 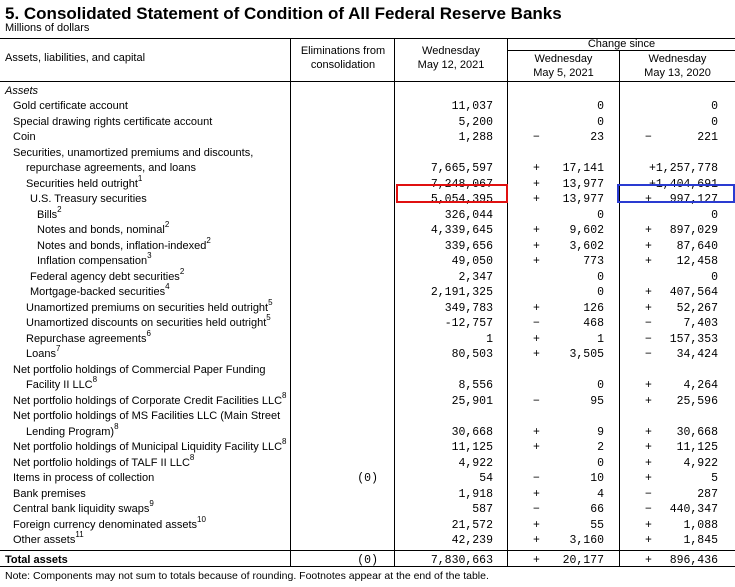 I want to click on row-label: Gold certificate account, so click(x=70, y=106).